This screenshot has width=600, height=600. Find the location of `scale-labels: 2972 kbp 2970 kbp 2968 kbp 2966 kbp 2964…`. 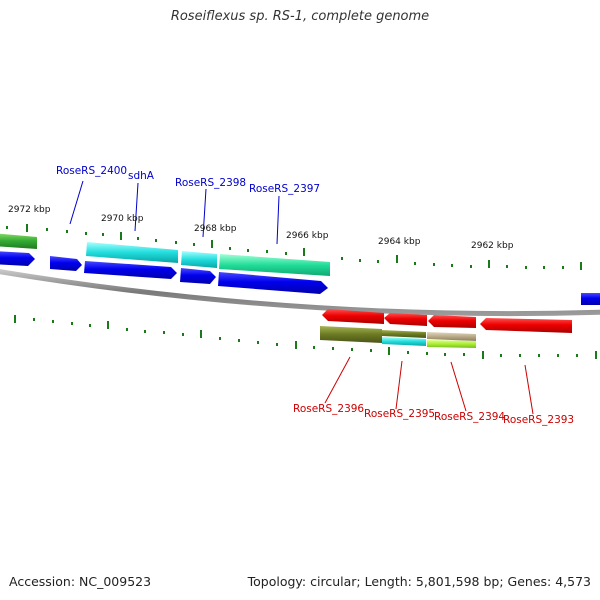

scale-labels: 2972 kbp 2970 kbp 2968 kbp 2966 kbp 2964… is located at coordinates (261, 228).